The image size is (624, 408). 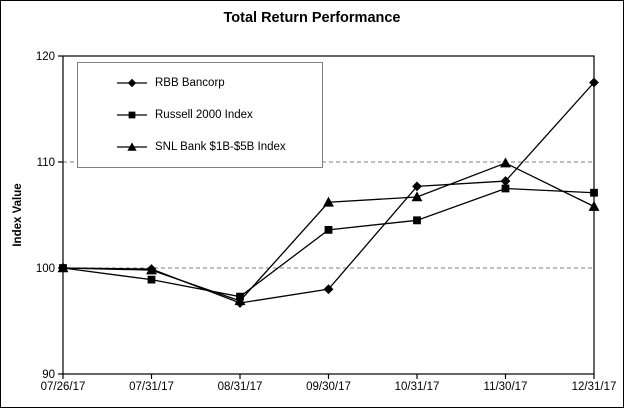 I want to click on x-tick-label: 07/31/17, so click(x=151, y=387).